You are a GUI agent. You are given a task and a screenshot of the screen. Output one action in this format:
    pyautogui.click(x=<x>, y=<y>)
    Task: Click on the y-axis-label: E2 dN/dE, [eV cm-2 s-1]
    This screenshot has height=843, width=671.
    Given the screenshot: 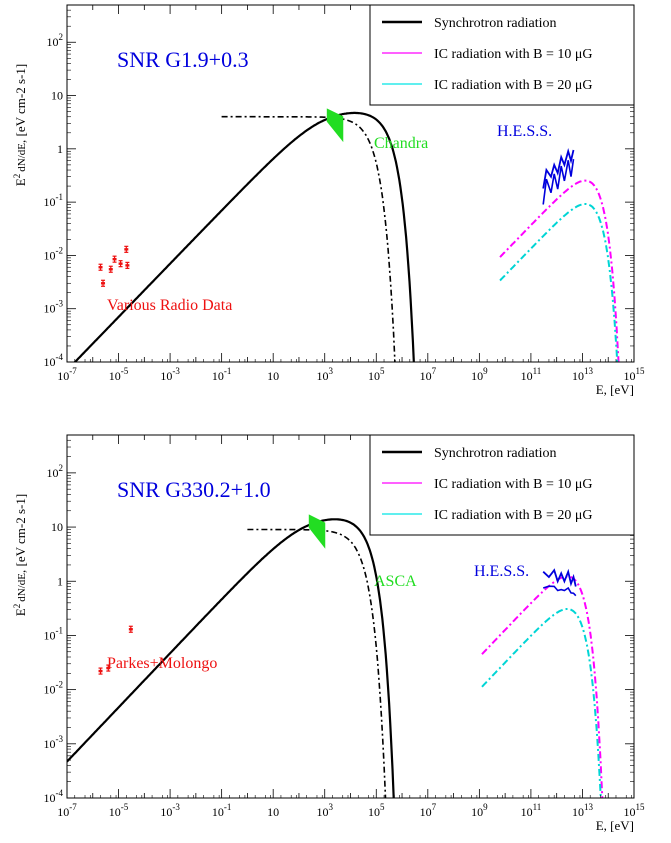 What is the action you would take?
    pyautogui.click(x=20, y=555)
    